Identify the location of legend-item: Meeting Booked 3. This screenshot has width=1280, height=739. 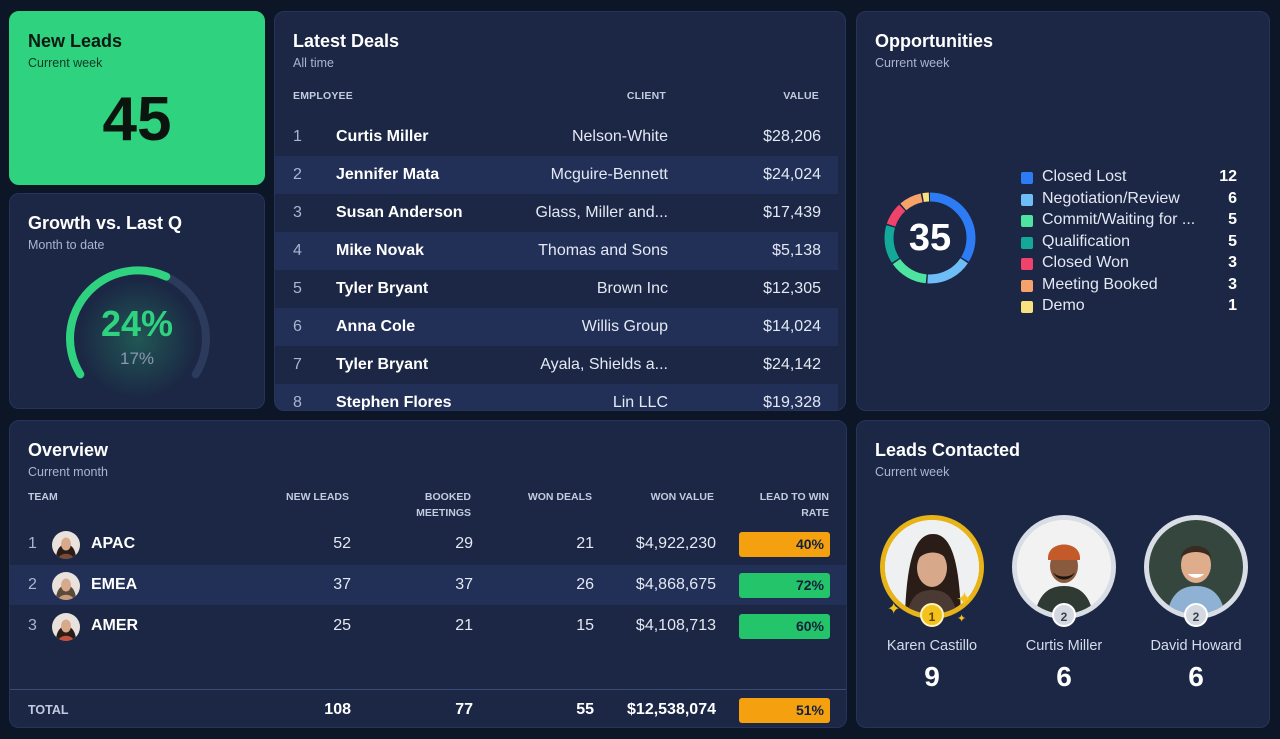
(1129, 287).